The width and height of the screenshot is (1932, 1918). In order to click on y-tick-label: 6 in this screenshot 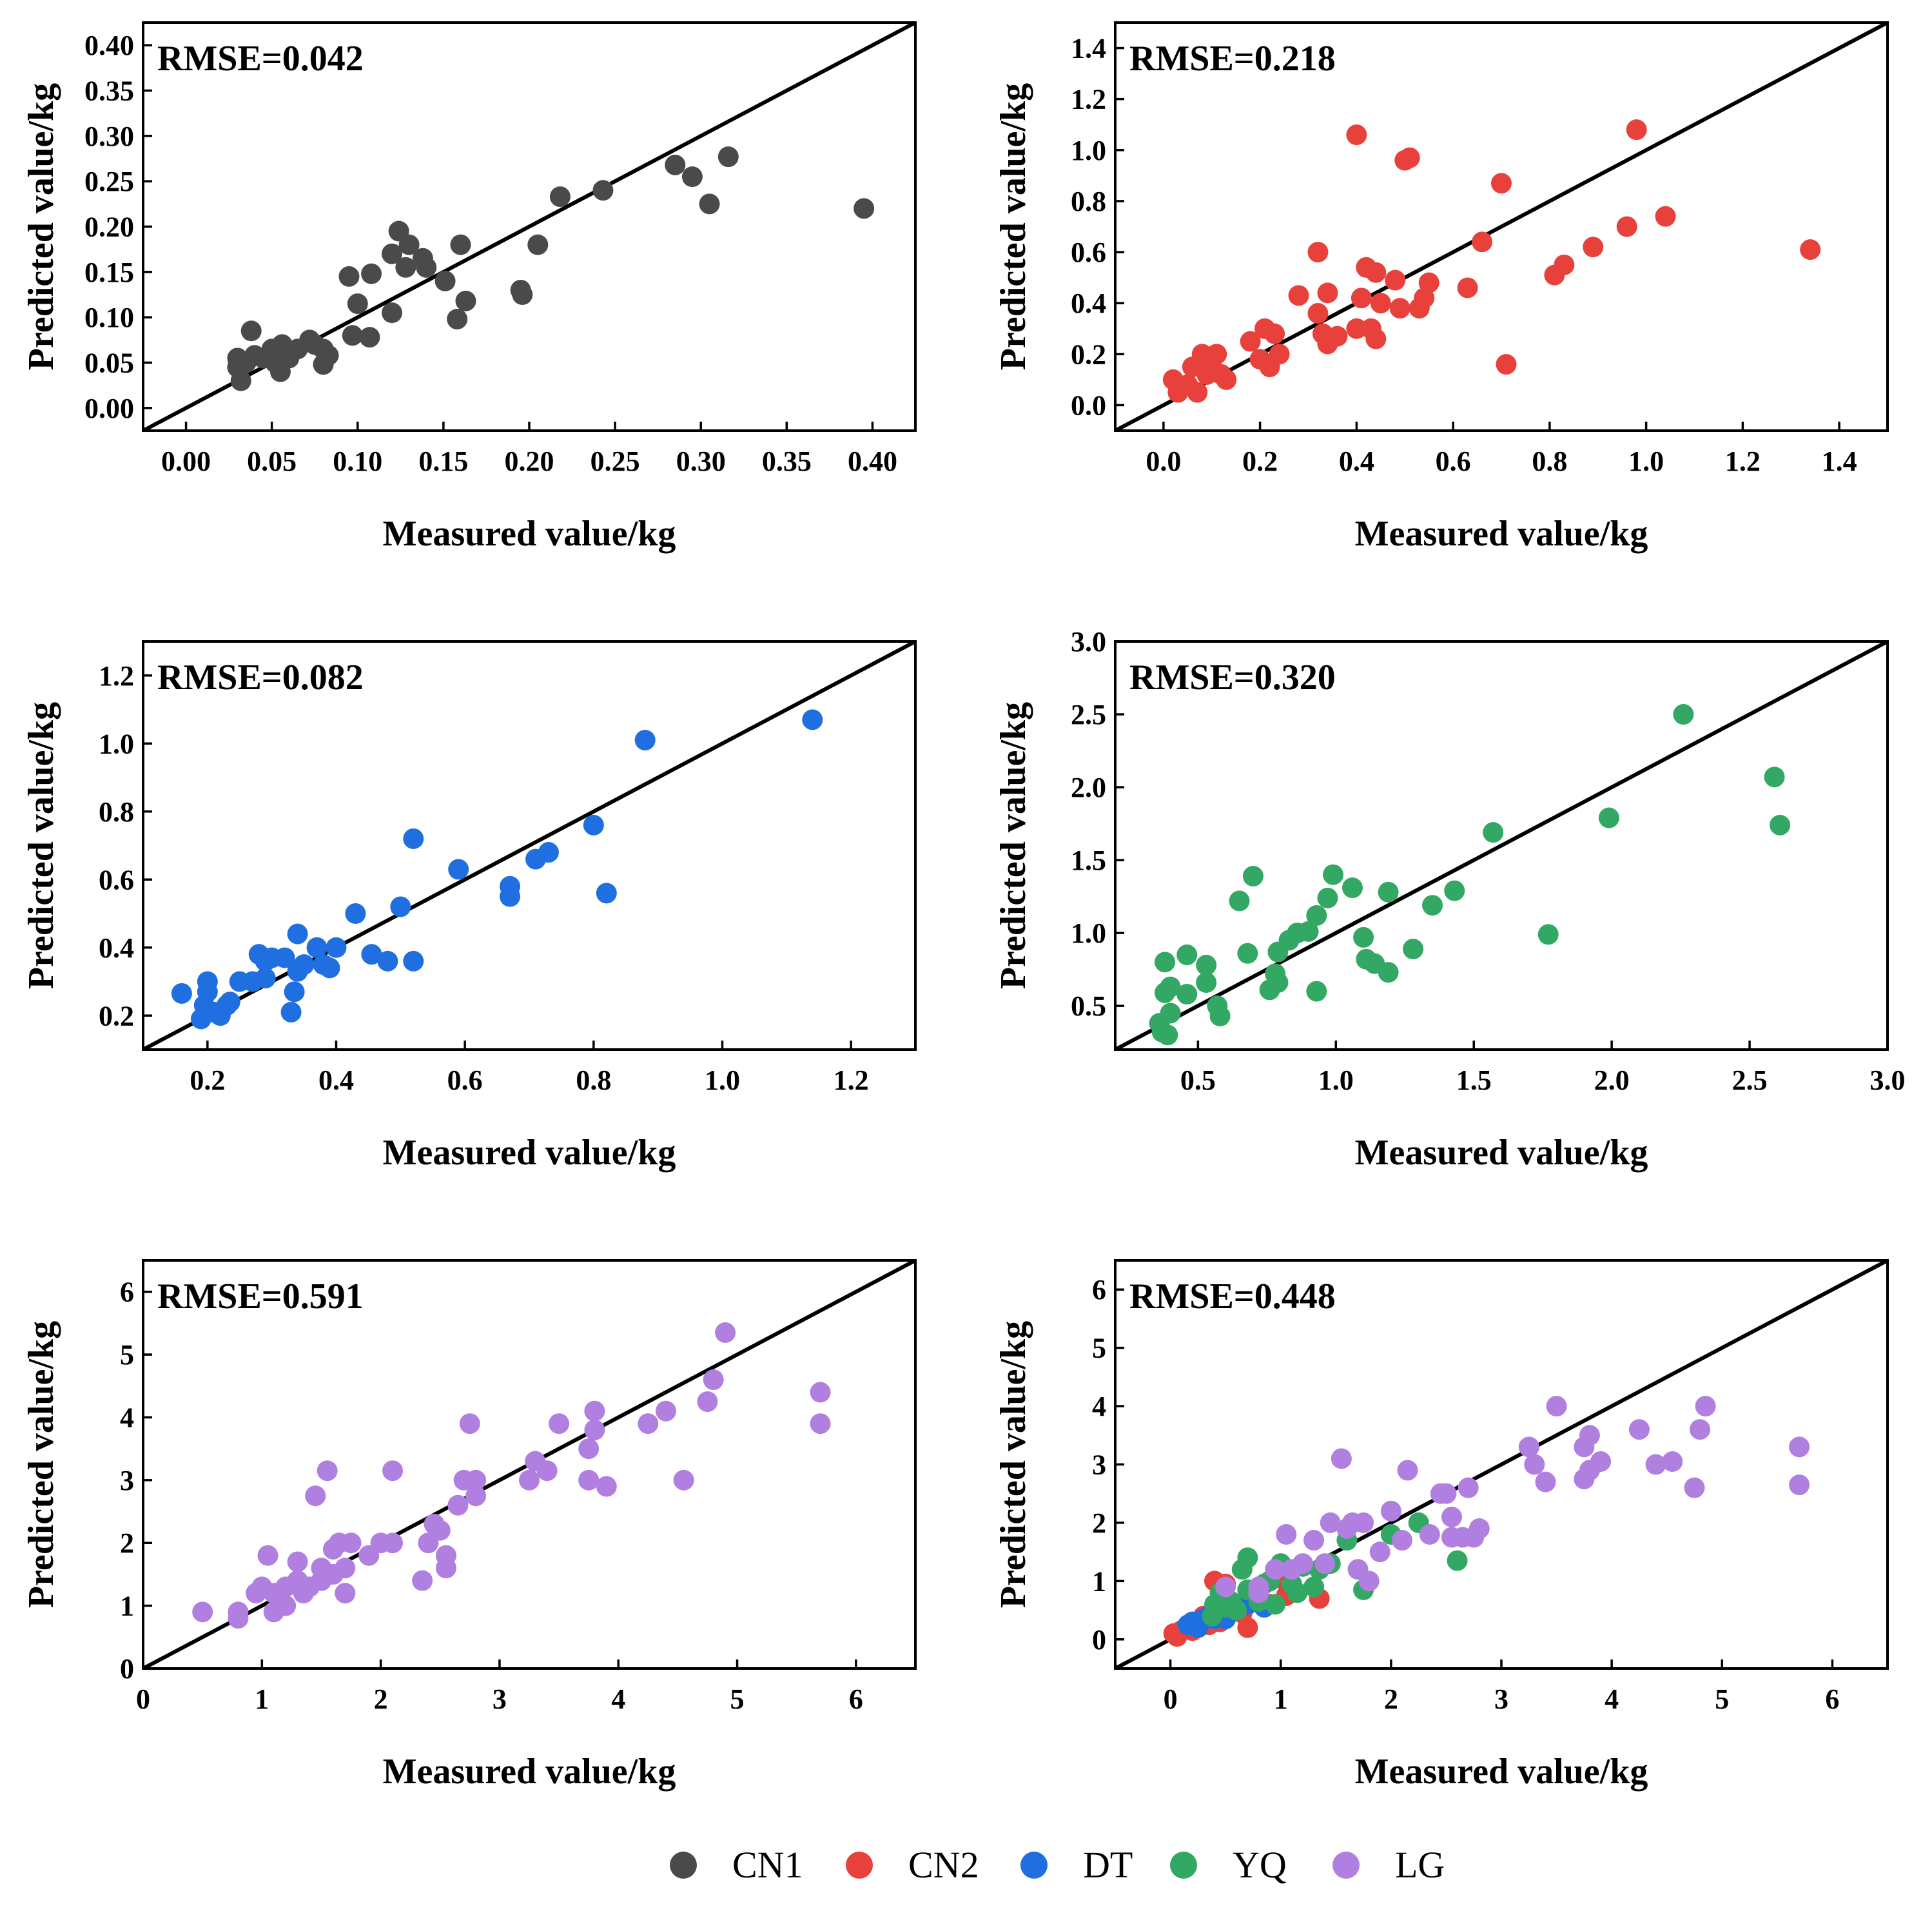, I will do `click(1099, 1290)`.